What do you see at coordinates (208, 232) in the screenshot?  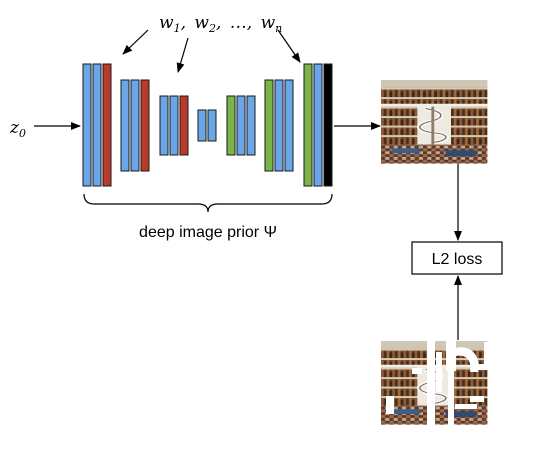 I see `network-label: deep image prior Ψ` at bounding box center [208, 232].